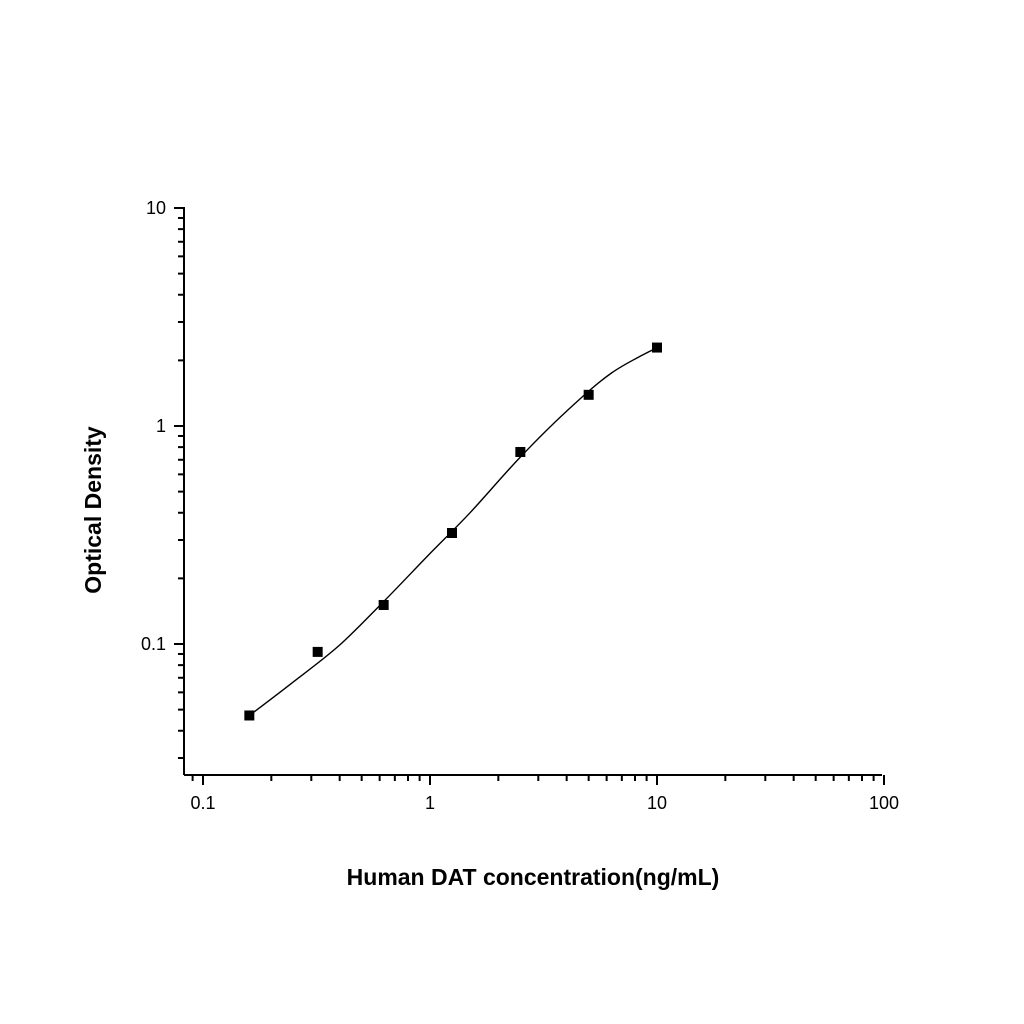  What do you see at coordinates (202, 803) in the screenshot?
I see `x-tick-label: 0.1` at bounding box center [202, 803].